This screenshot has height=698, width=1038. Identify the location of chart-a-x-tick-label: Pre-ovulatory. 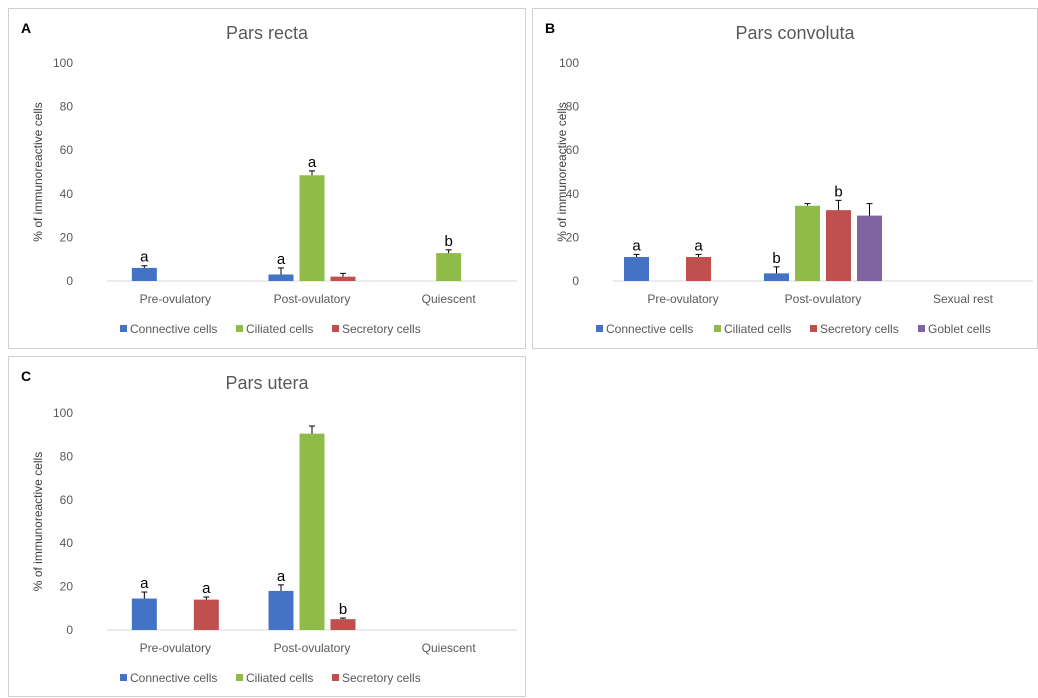
(175, 299).